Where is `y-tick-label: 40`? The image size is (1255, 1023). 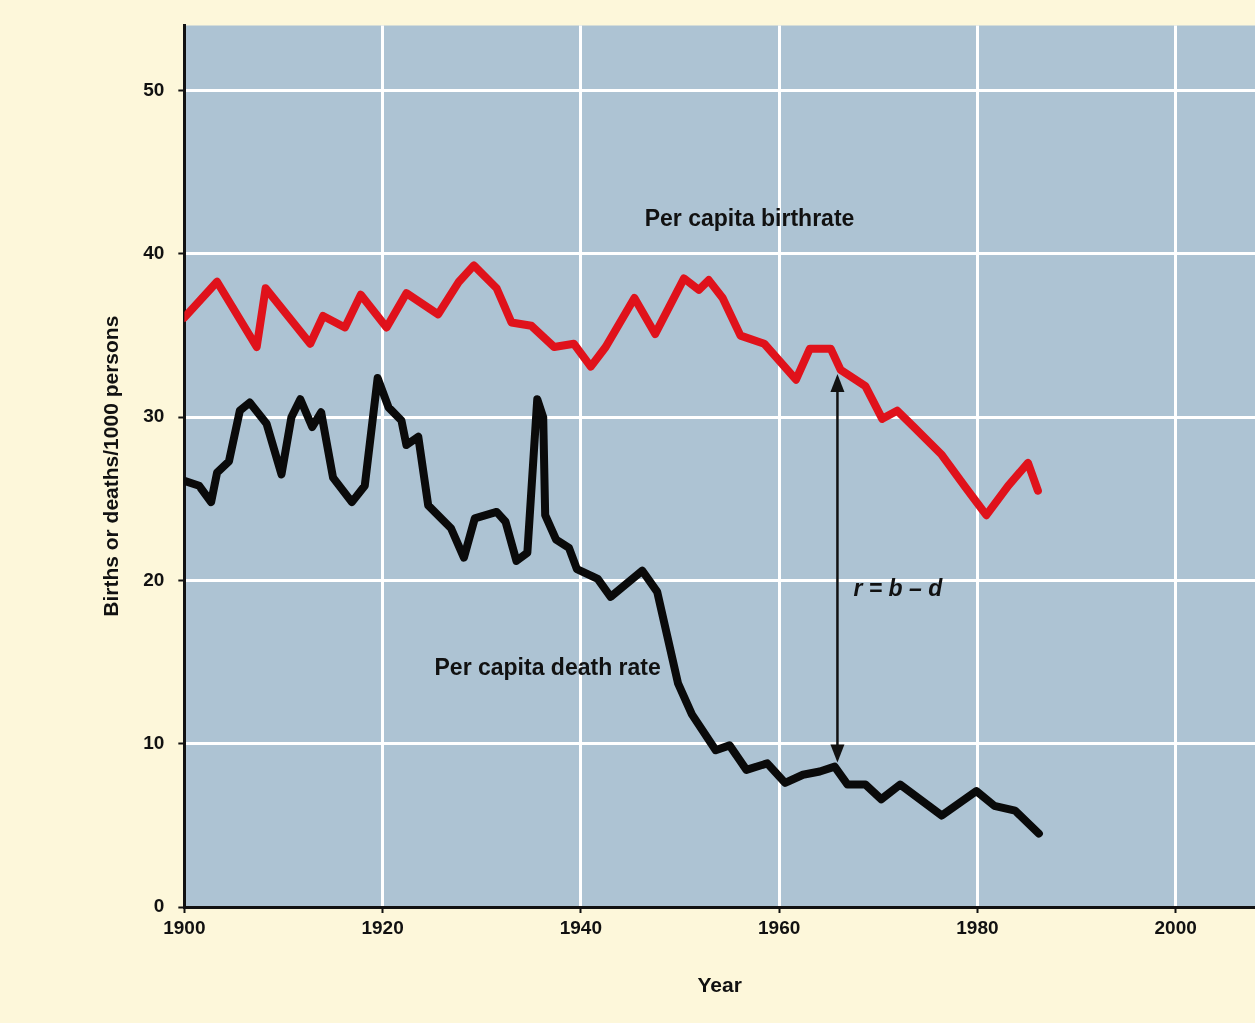
y-tick-label: 40 is located at coordinates (154, 253).